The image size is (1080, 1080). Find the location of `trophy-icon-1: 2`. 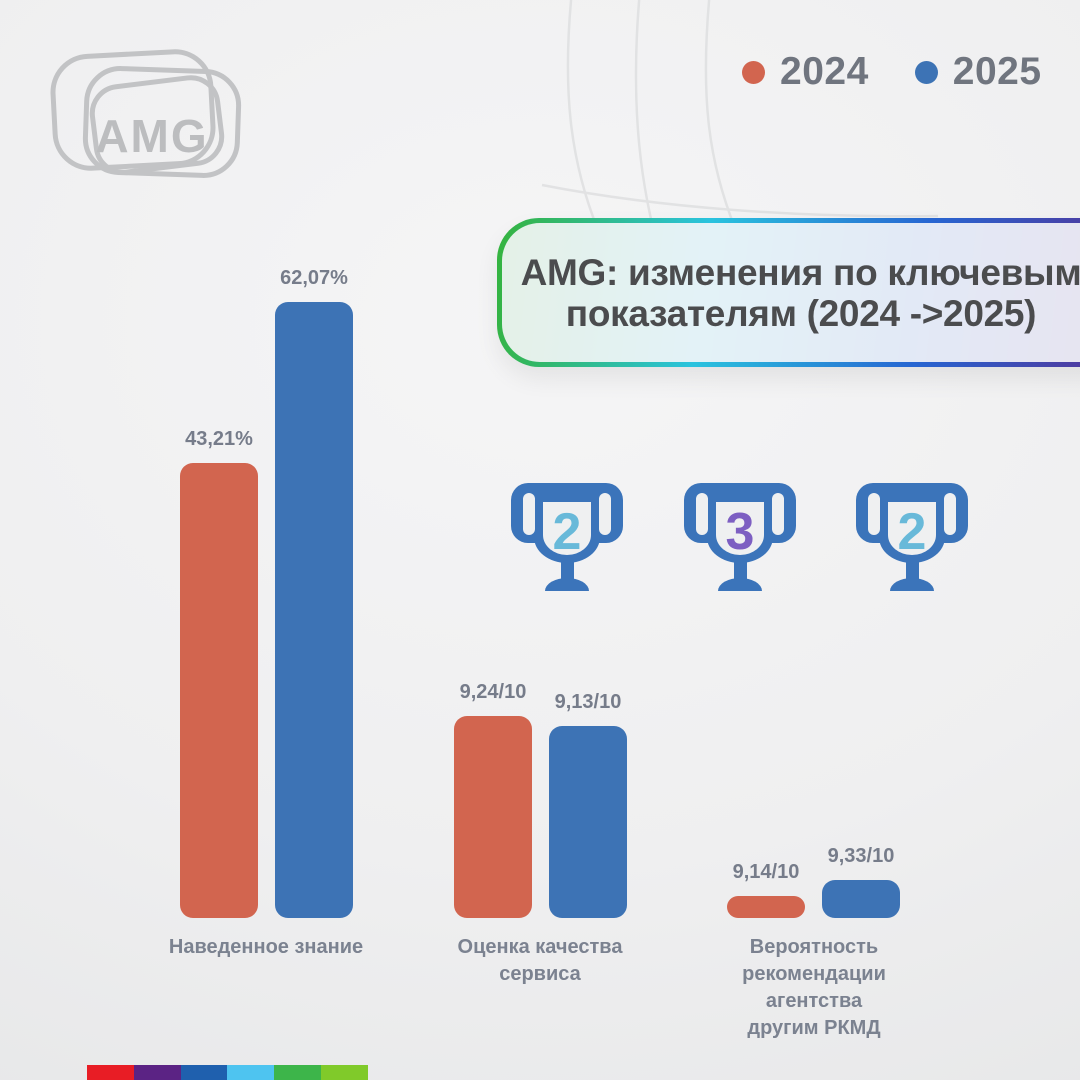

trophy-icon-1: 2 is located at coordinates (567, 537).